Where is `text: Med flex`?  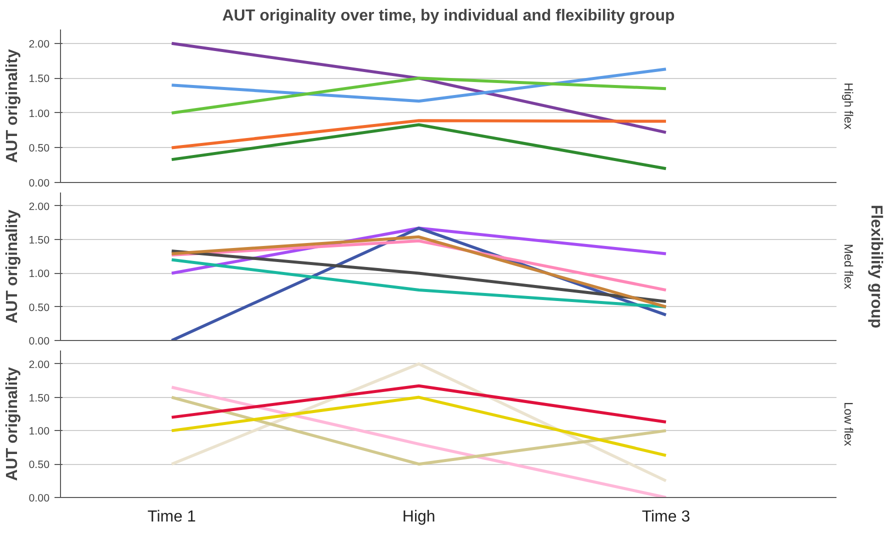
text: Med flex is located at coordinates (849, 267).